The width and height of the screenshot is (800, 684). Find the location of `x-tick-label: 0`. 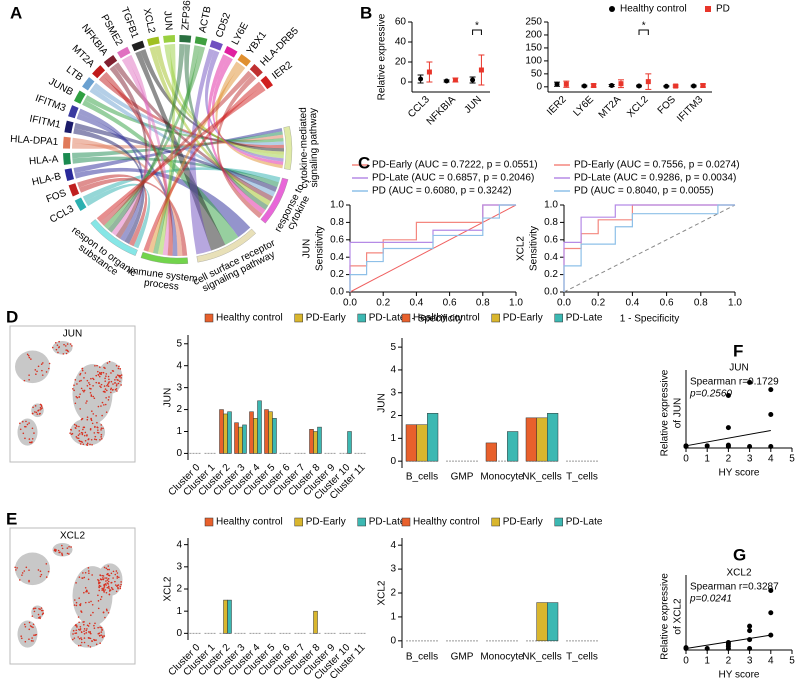

x-tick-label: 0 is located at coordinates (686, 661).